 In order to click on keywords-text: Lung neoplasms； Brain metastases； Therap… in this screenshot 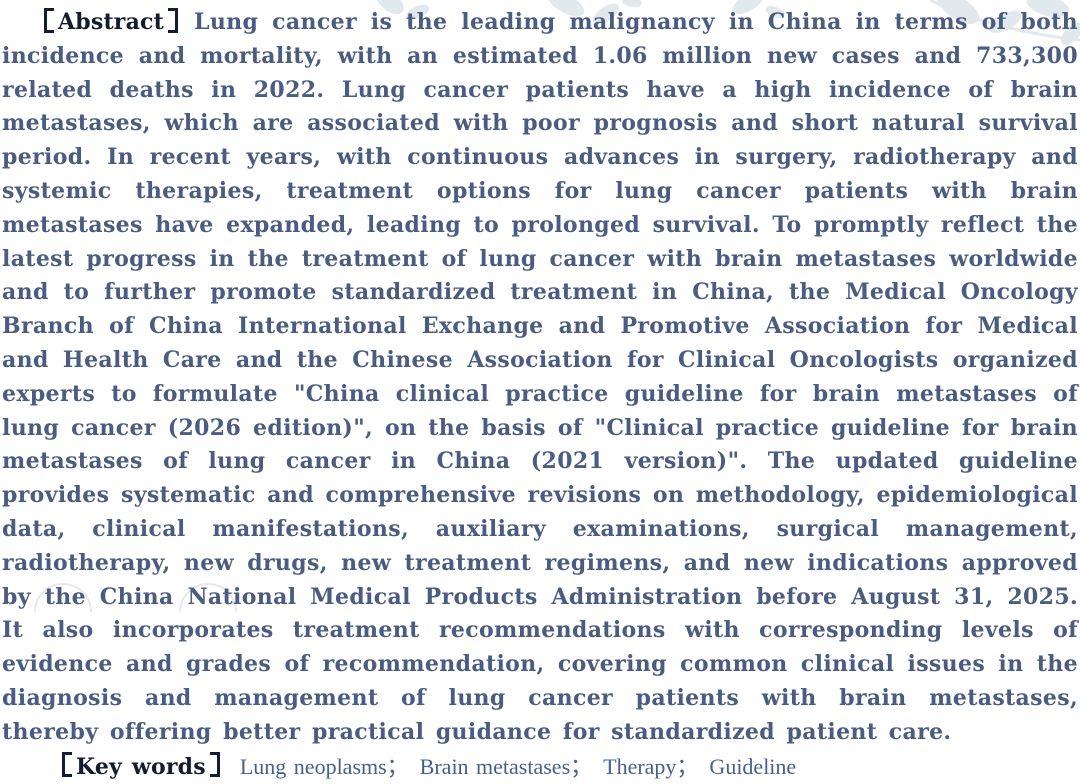, I will do `click(518, 766)`.